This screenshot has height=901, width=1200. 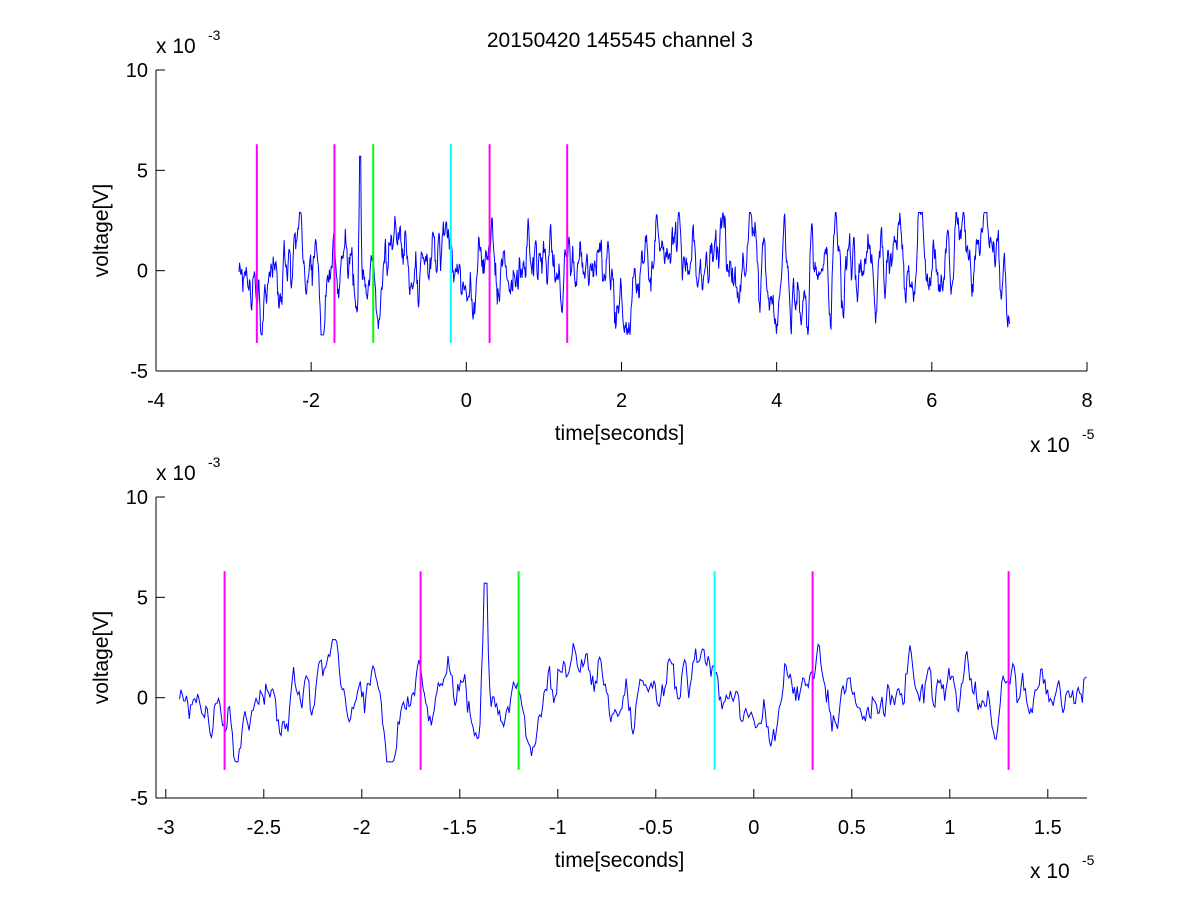 I want to click on x-tick-label: -1, so click(x=558, y=828).